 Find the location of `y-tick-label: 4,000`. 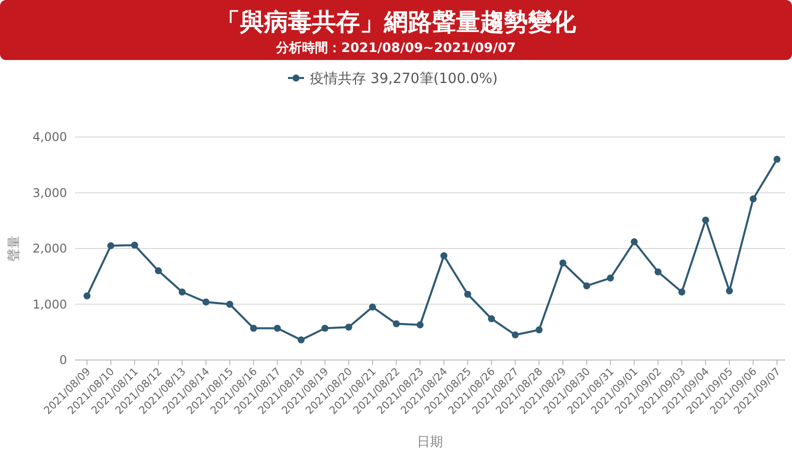

y-tick-label: 4,000 is located at coordinates (49, 137).